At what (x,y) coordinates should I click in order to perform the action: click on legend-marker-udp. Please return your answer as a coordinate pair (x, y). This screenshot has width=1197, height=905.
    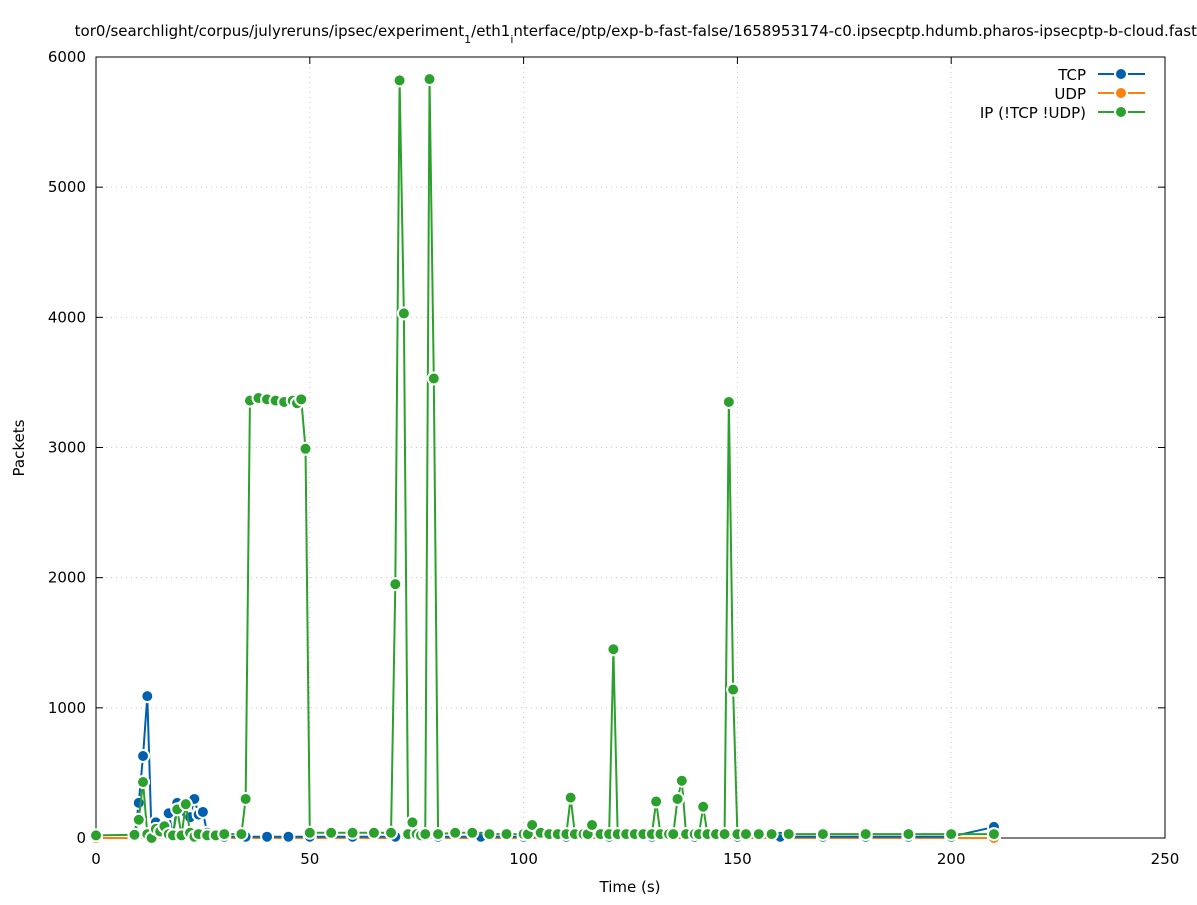
    Looking at the image, I should click on (1121, 93).